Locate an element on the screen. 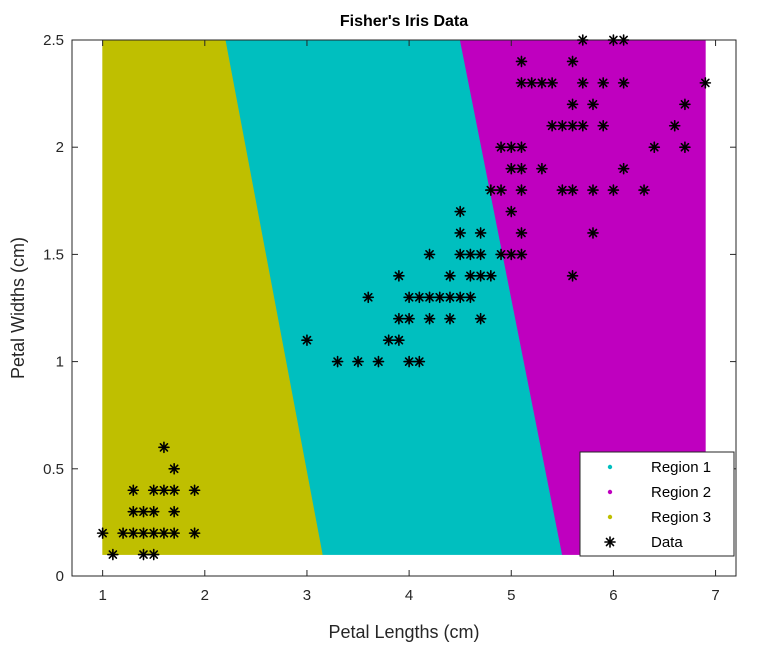  legend-label: Region 3 is located at coordinates (681, 517).